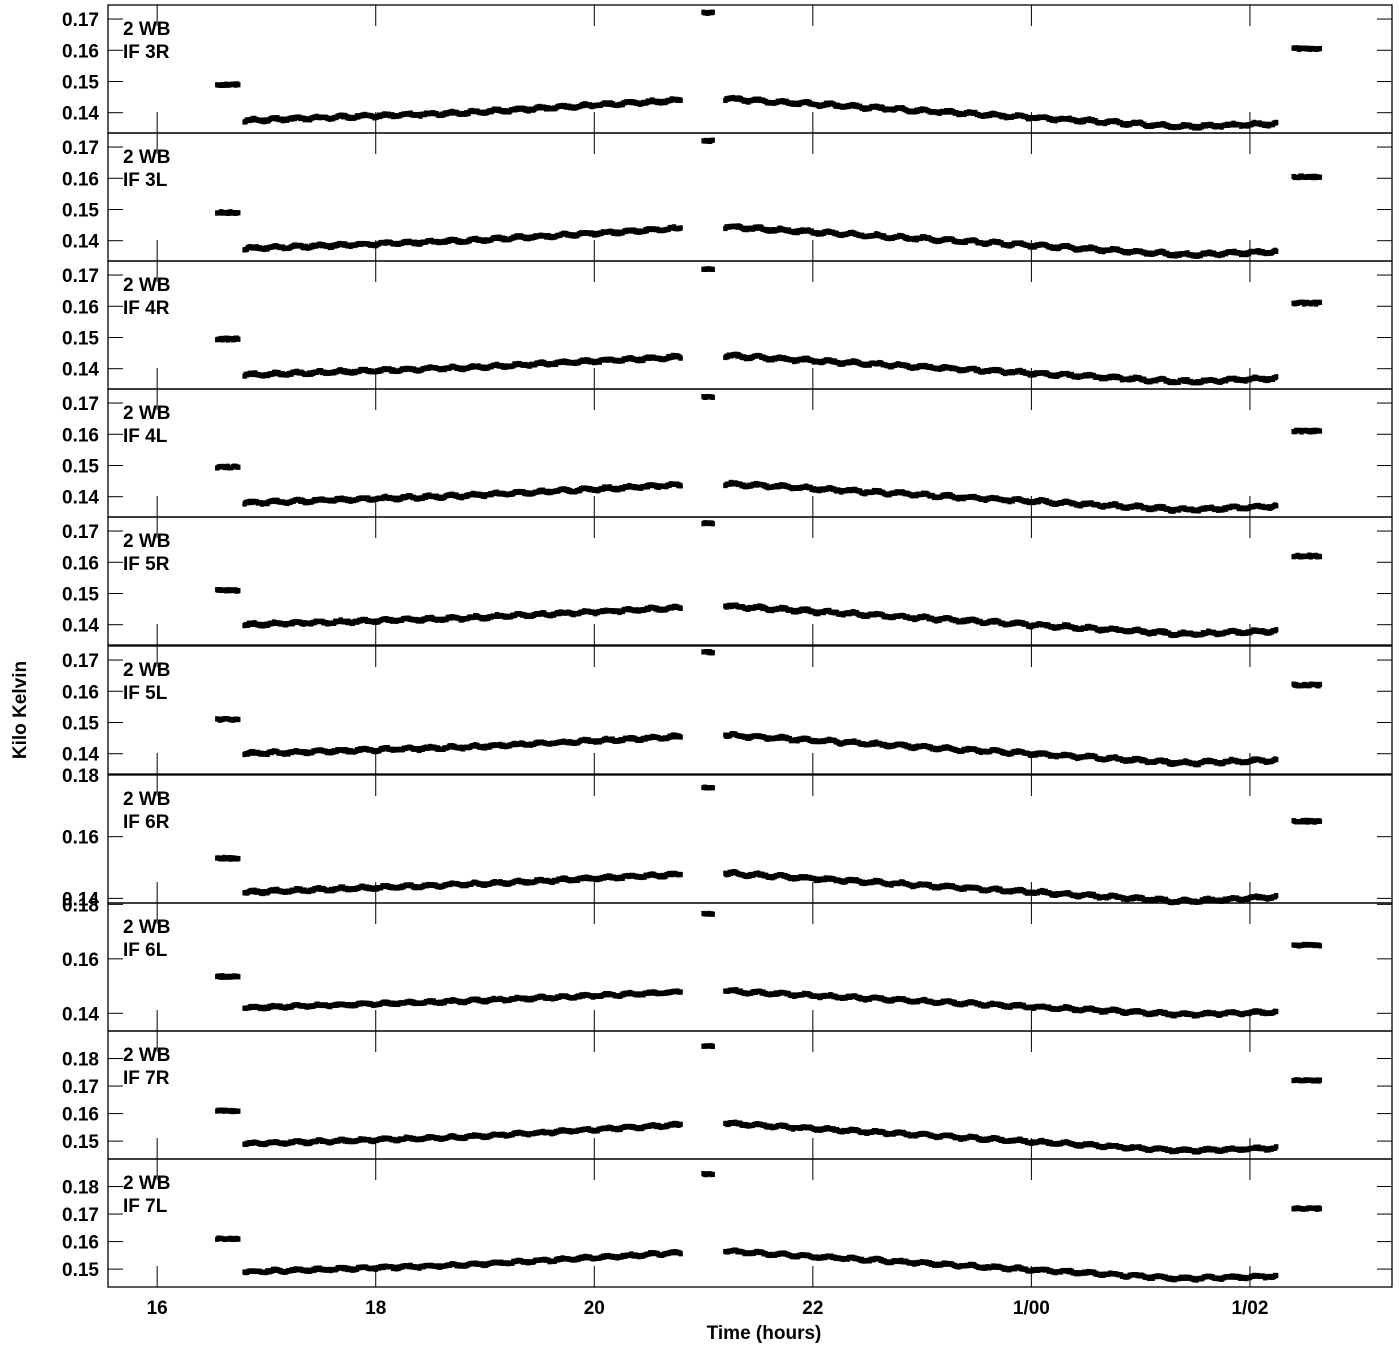 Image resolution: width=1399 pixels, height=1348 pixels. Describe the element at coordinates (145, 180) in the screenshot. I see `panel-label-if: IF 3L` at that location.